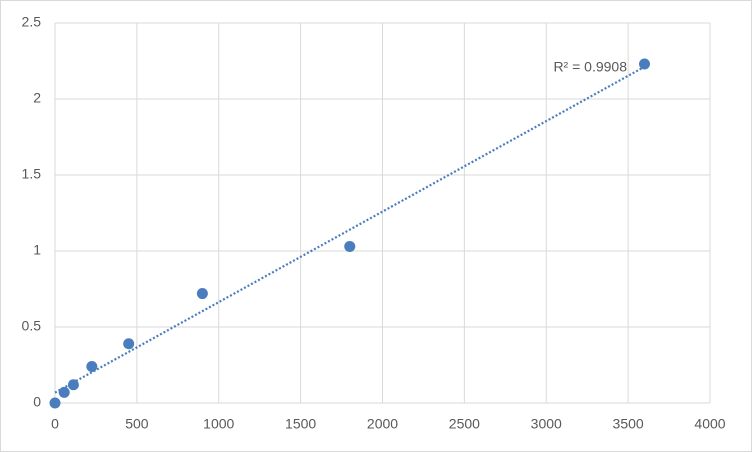 The image size is (752, 452). I want to click on x-tick-label: 0, so click(55, 424).